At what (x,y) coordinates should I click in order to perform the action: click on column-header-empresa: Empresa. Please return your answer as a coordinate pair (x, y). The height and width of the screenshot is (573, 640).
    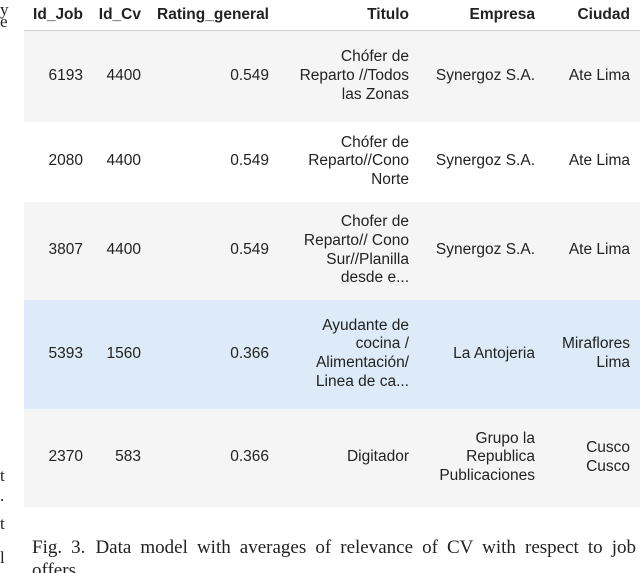
    Looking at the image, I should click on (482, 15).